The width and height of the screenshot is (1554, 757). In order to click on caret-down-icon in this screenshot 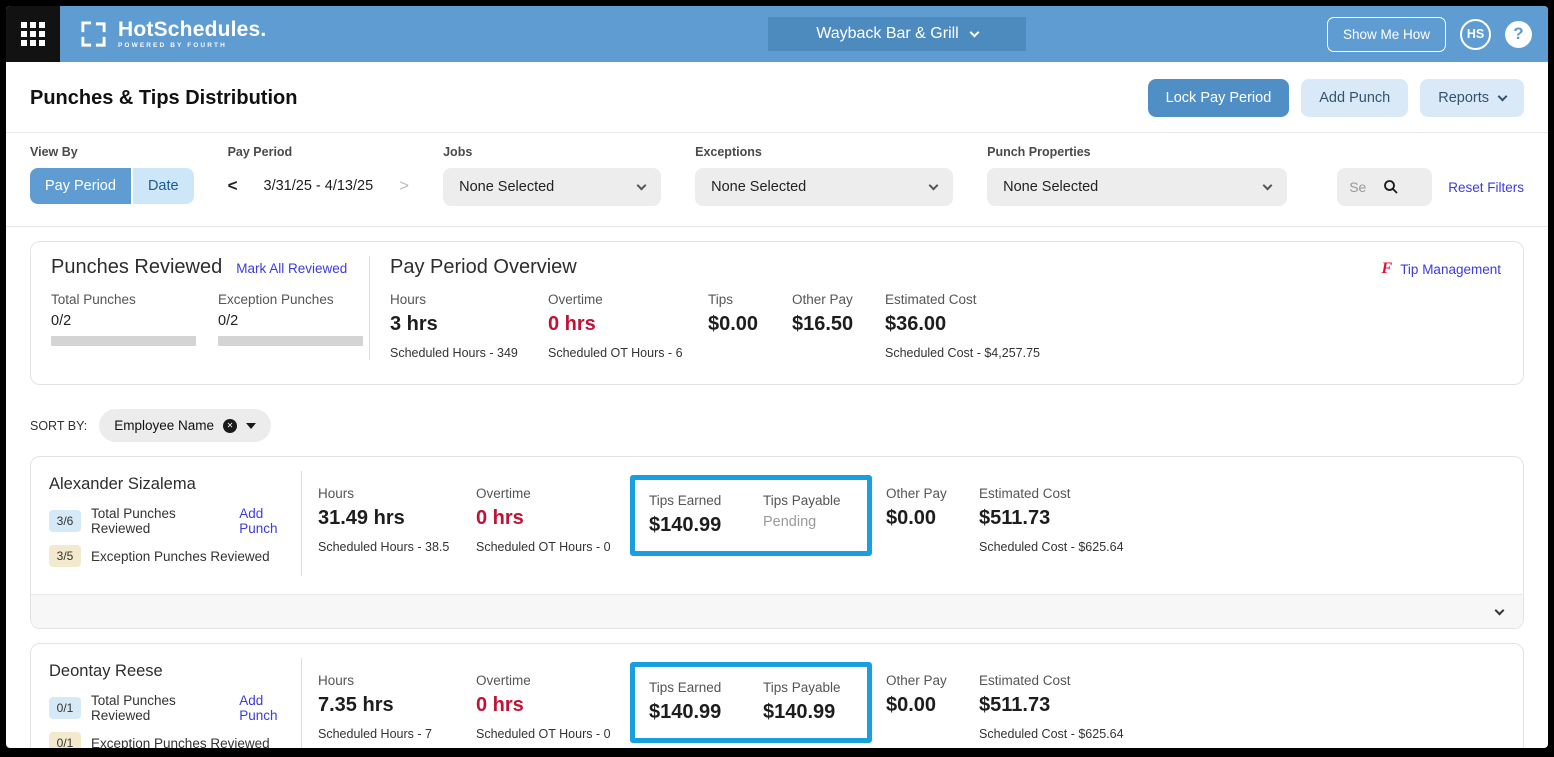, I will do `click(251, 425)`.